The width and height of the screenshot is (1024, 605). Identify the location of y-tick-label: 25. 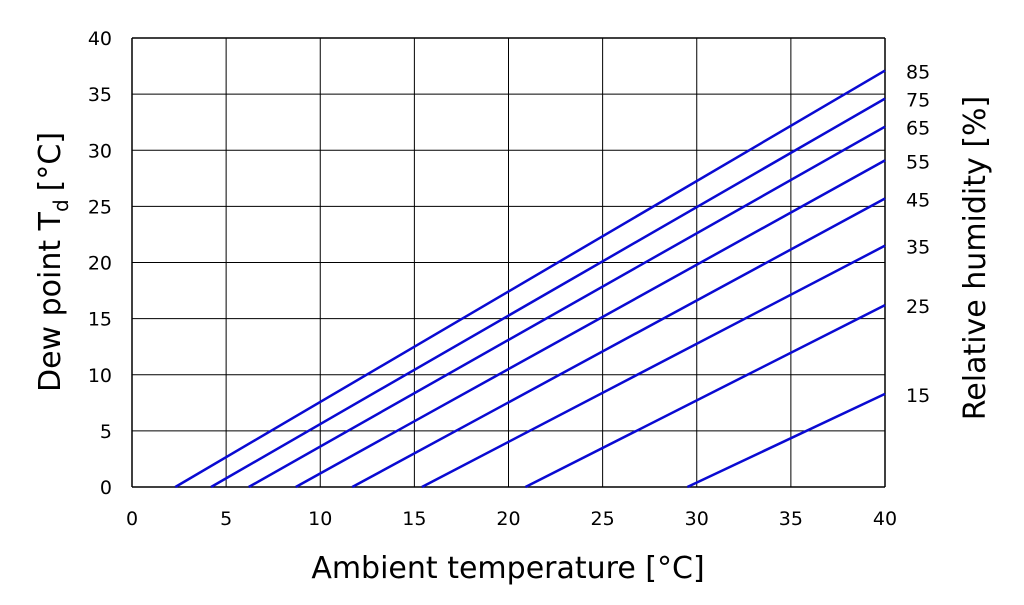
(100, 207).